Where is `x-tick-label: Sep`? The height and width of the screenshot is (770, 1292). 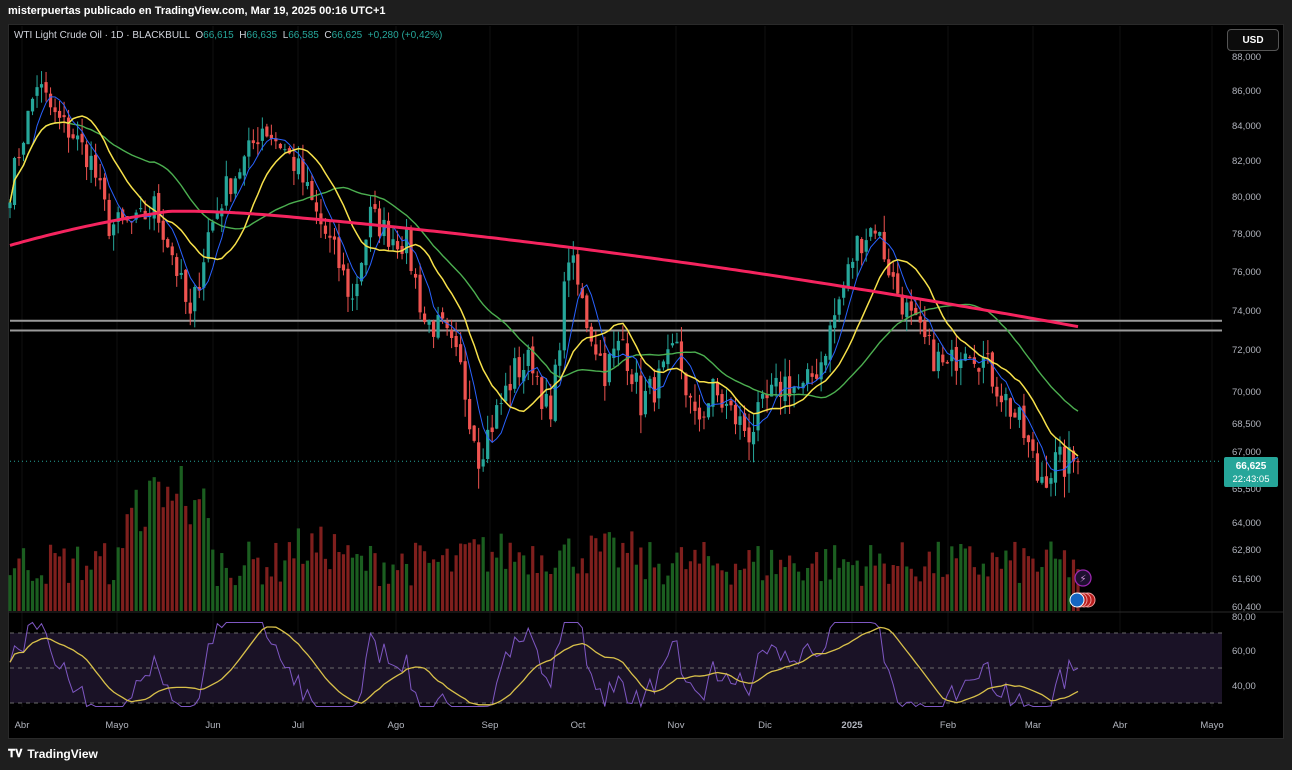
x-tick-label: Sep is located at coordinates (490, 725).